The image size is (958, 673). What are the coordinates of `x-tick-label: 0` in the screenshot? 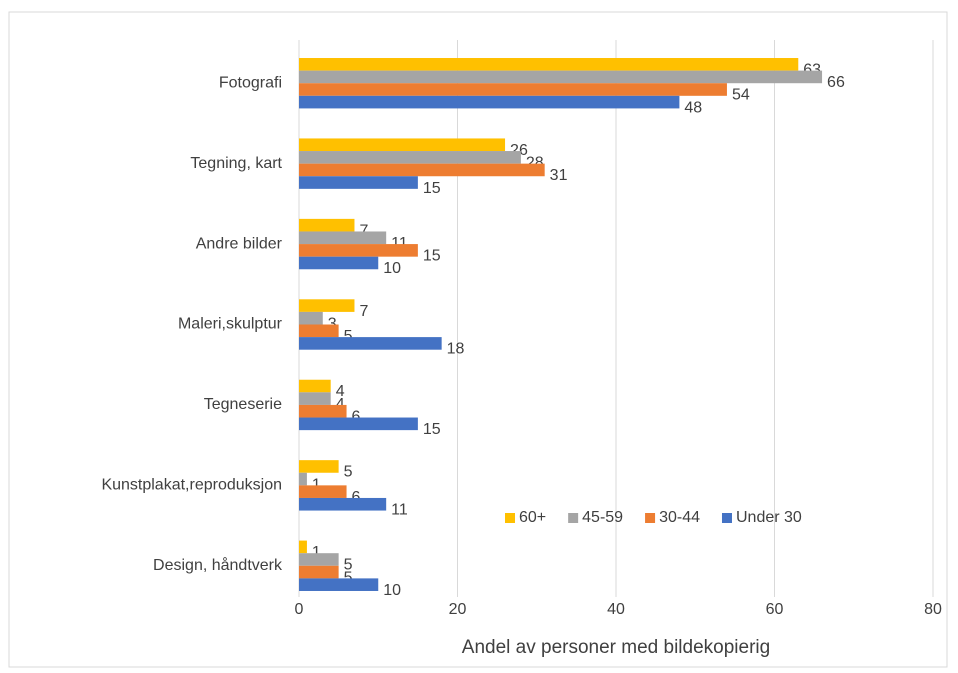 It's located at (299, 609).